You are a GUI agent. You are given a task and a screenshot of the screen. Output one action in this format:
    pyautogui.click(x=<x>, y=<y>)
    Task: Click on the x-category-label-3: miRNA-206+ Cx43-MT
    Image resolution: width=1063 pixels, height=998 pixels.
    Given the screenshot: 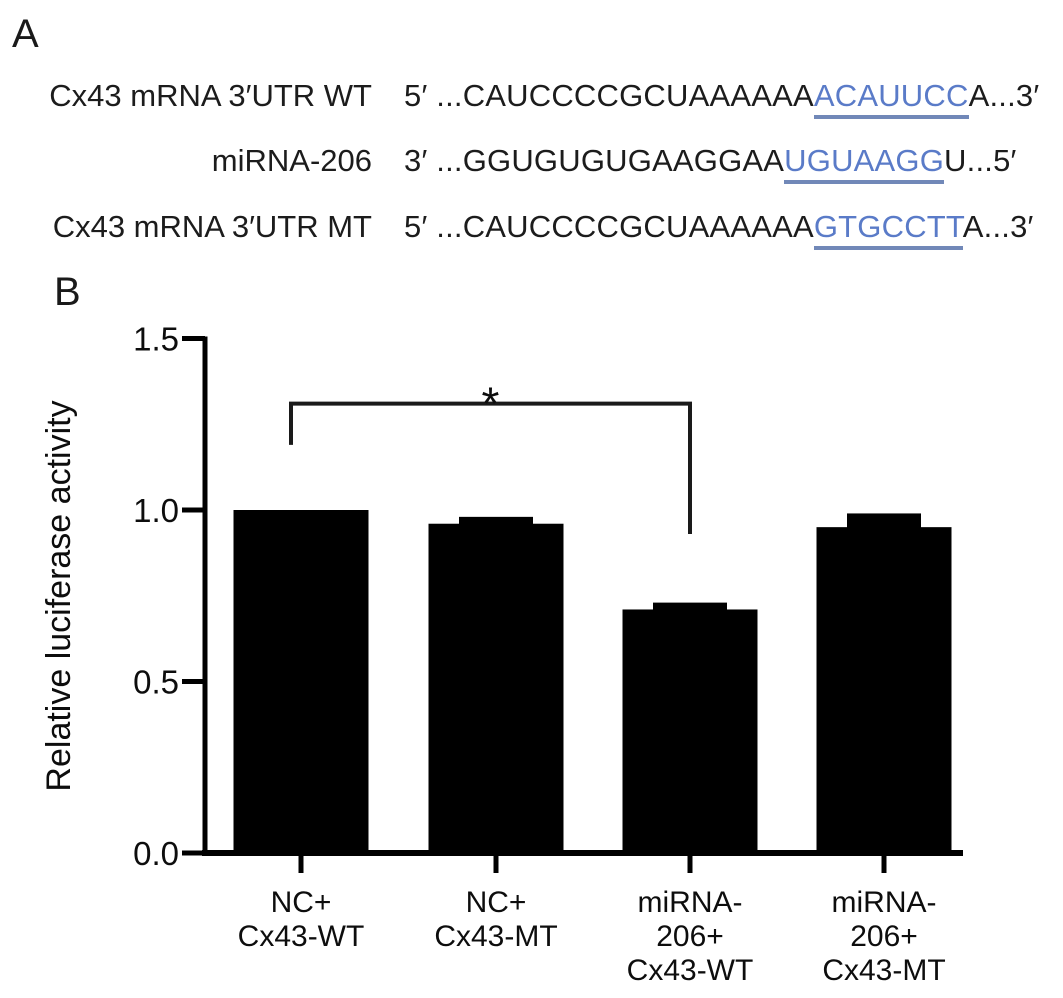 What is the action you would take?
    pyautogui.click(x=883, y=936)
    